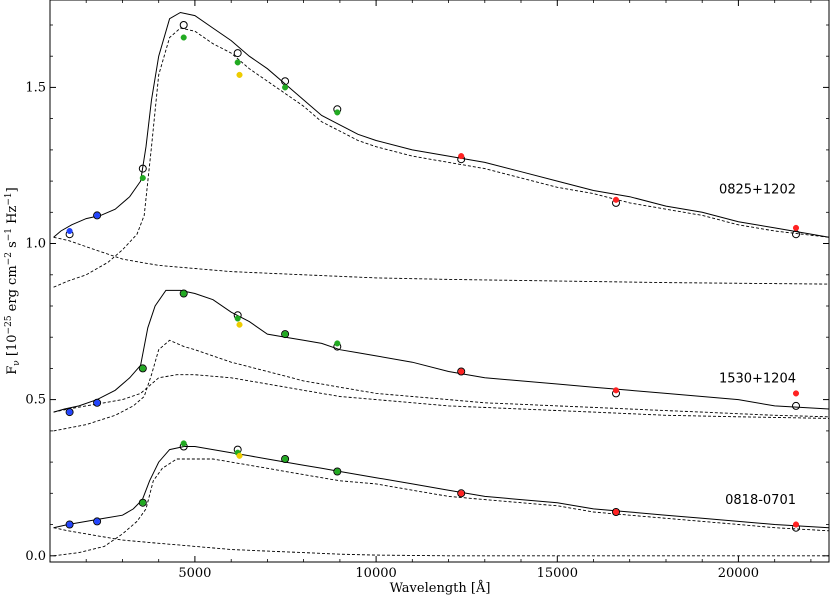 The image size is (830, 598). Describe the element at coordinates (757, 190) in the screenshot. I see `panel-label-0825-1202: 0825+1202` at that location.